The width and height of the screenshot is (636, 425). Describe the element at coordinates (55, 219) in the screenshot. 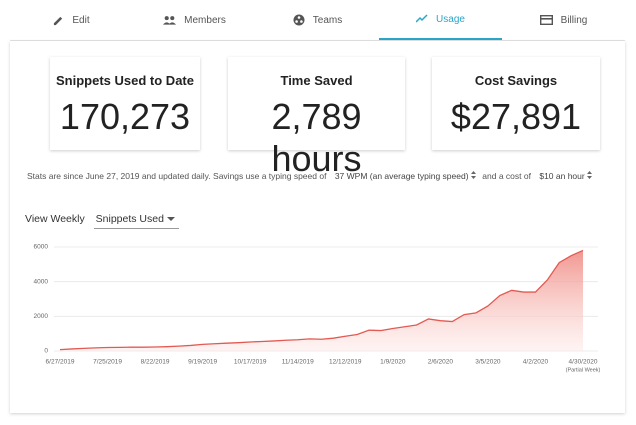

I see `view-label: View Weekly` at that location.